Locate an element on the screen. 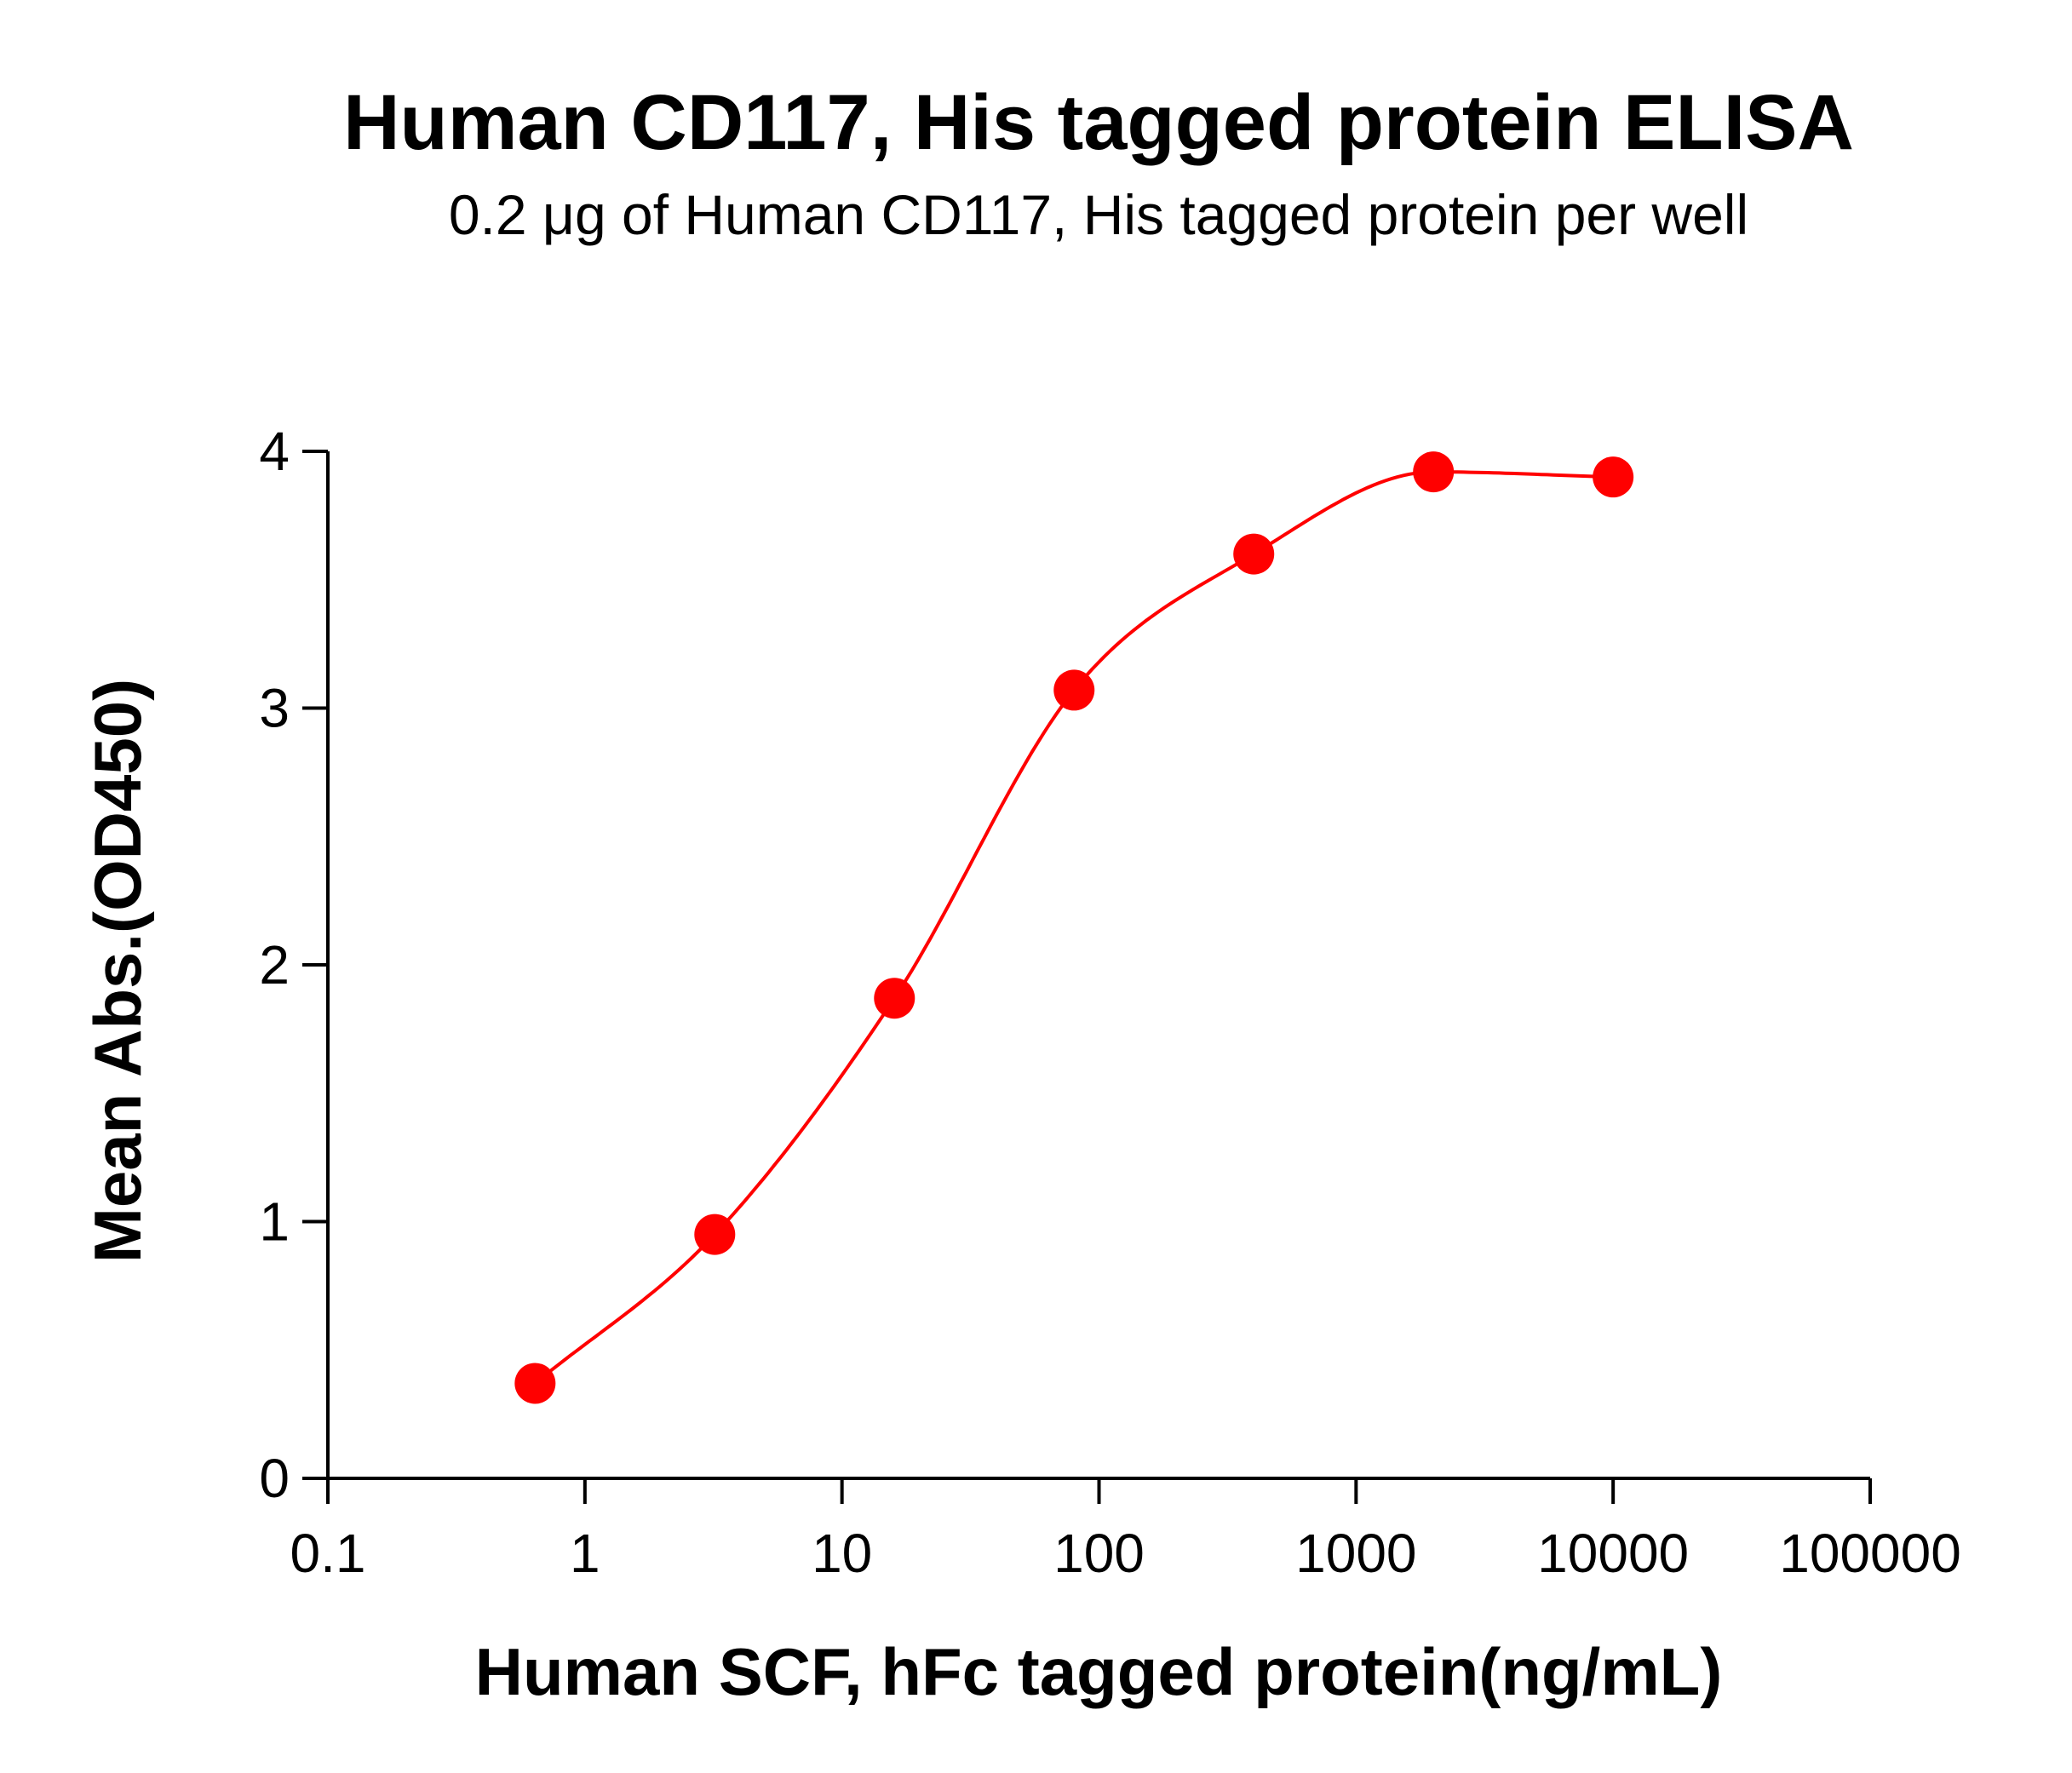 The image size is (2072, 1773). x-tick-label: 100 is located at coordinates (1099, 1553).